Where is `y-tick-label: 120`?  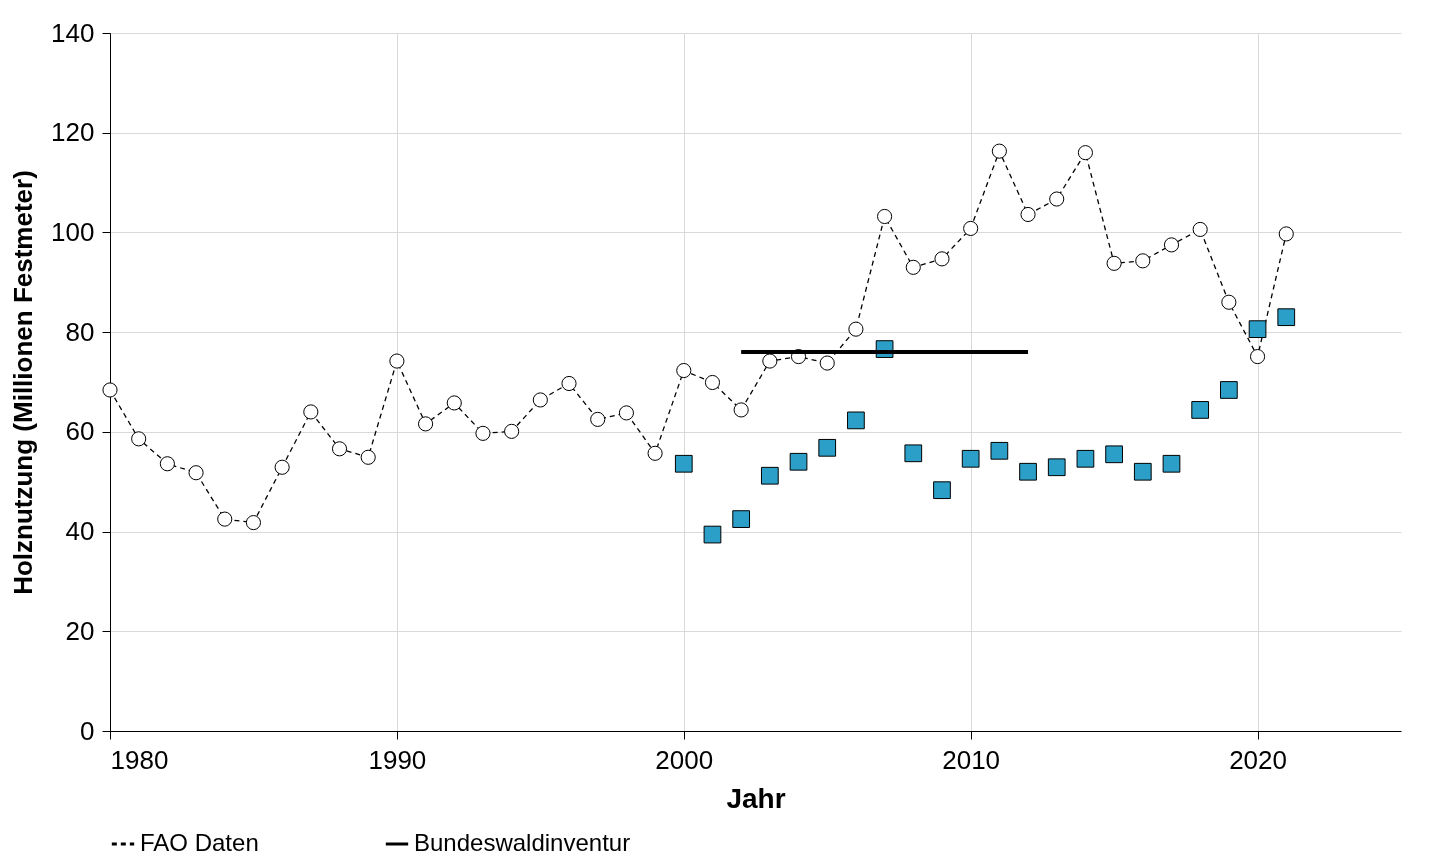 y-tick-label: 120 is located at coordinates (73, 132).